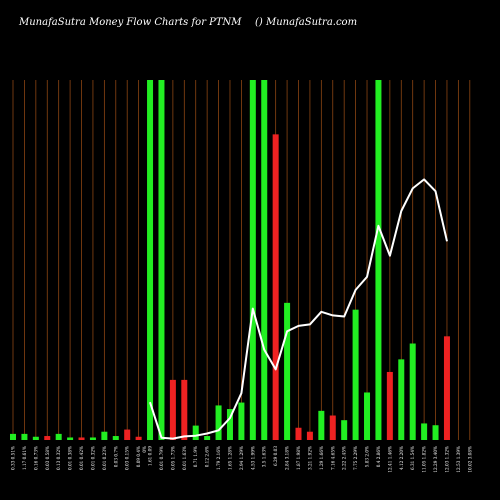 This screenshot has width=500, height=500. Describe the element at coordinates (104, 458) in the screenshot. I see `x-tick-label: 0.01 0.23%` at that location.